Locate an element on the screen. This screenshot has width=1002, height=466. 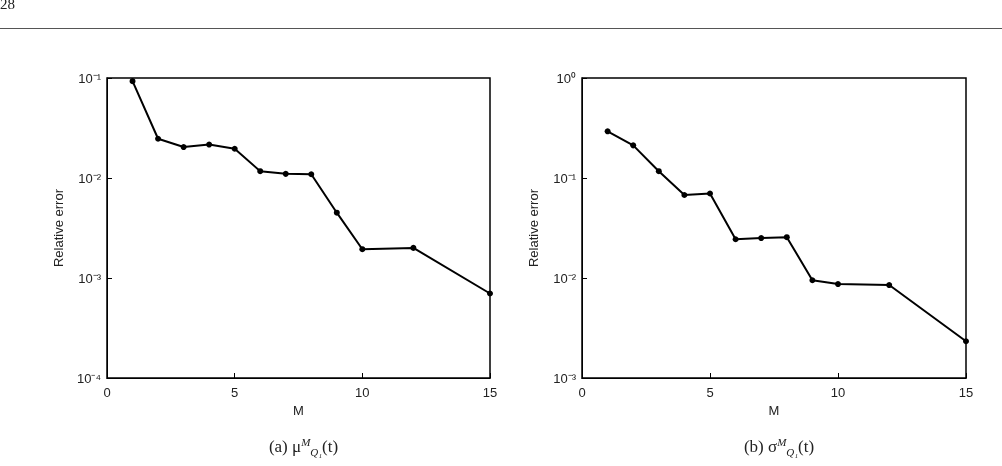
y-tick-label: 10⁻⁴ is located at coordinates (88, 378).